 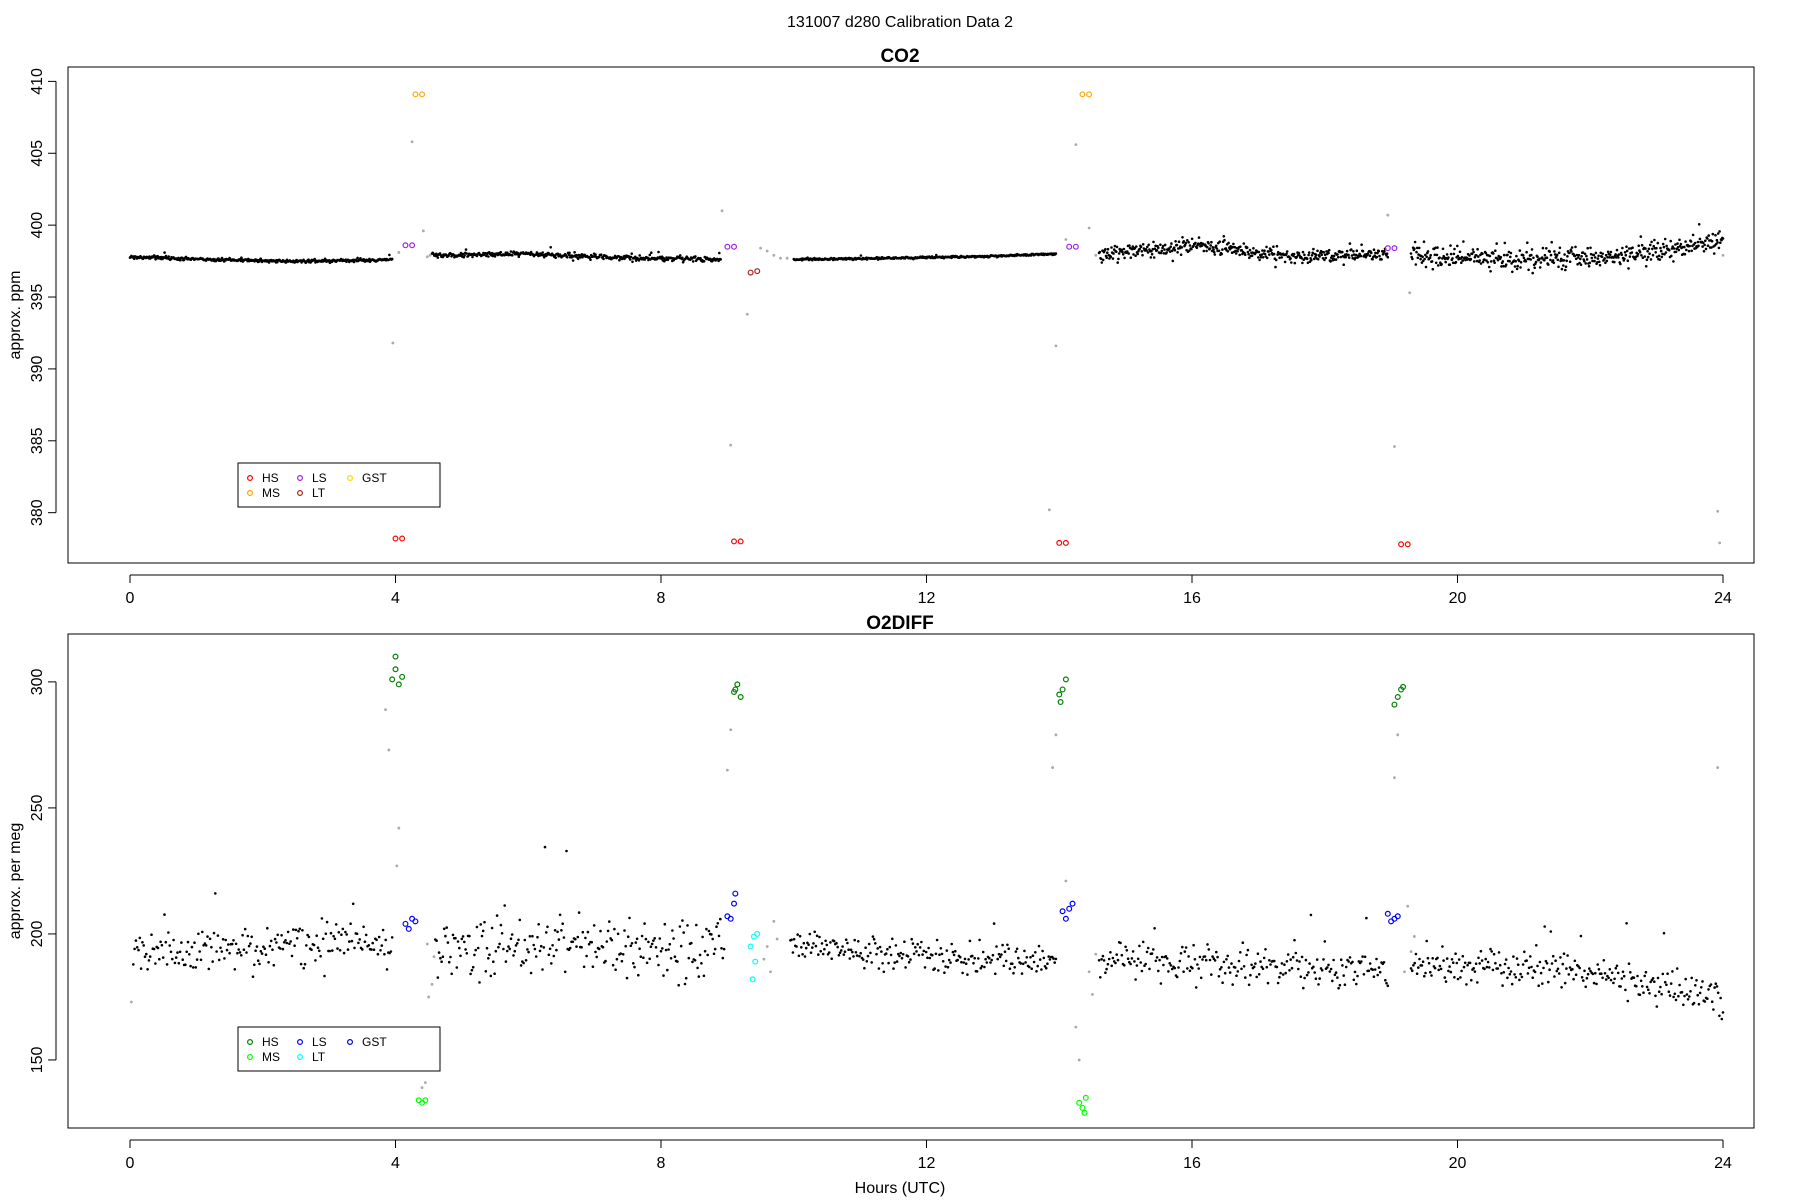 I want to click on legend-marker-ls, so click(x=300, y=478).